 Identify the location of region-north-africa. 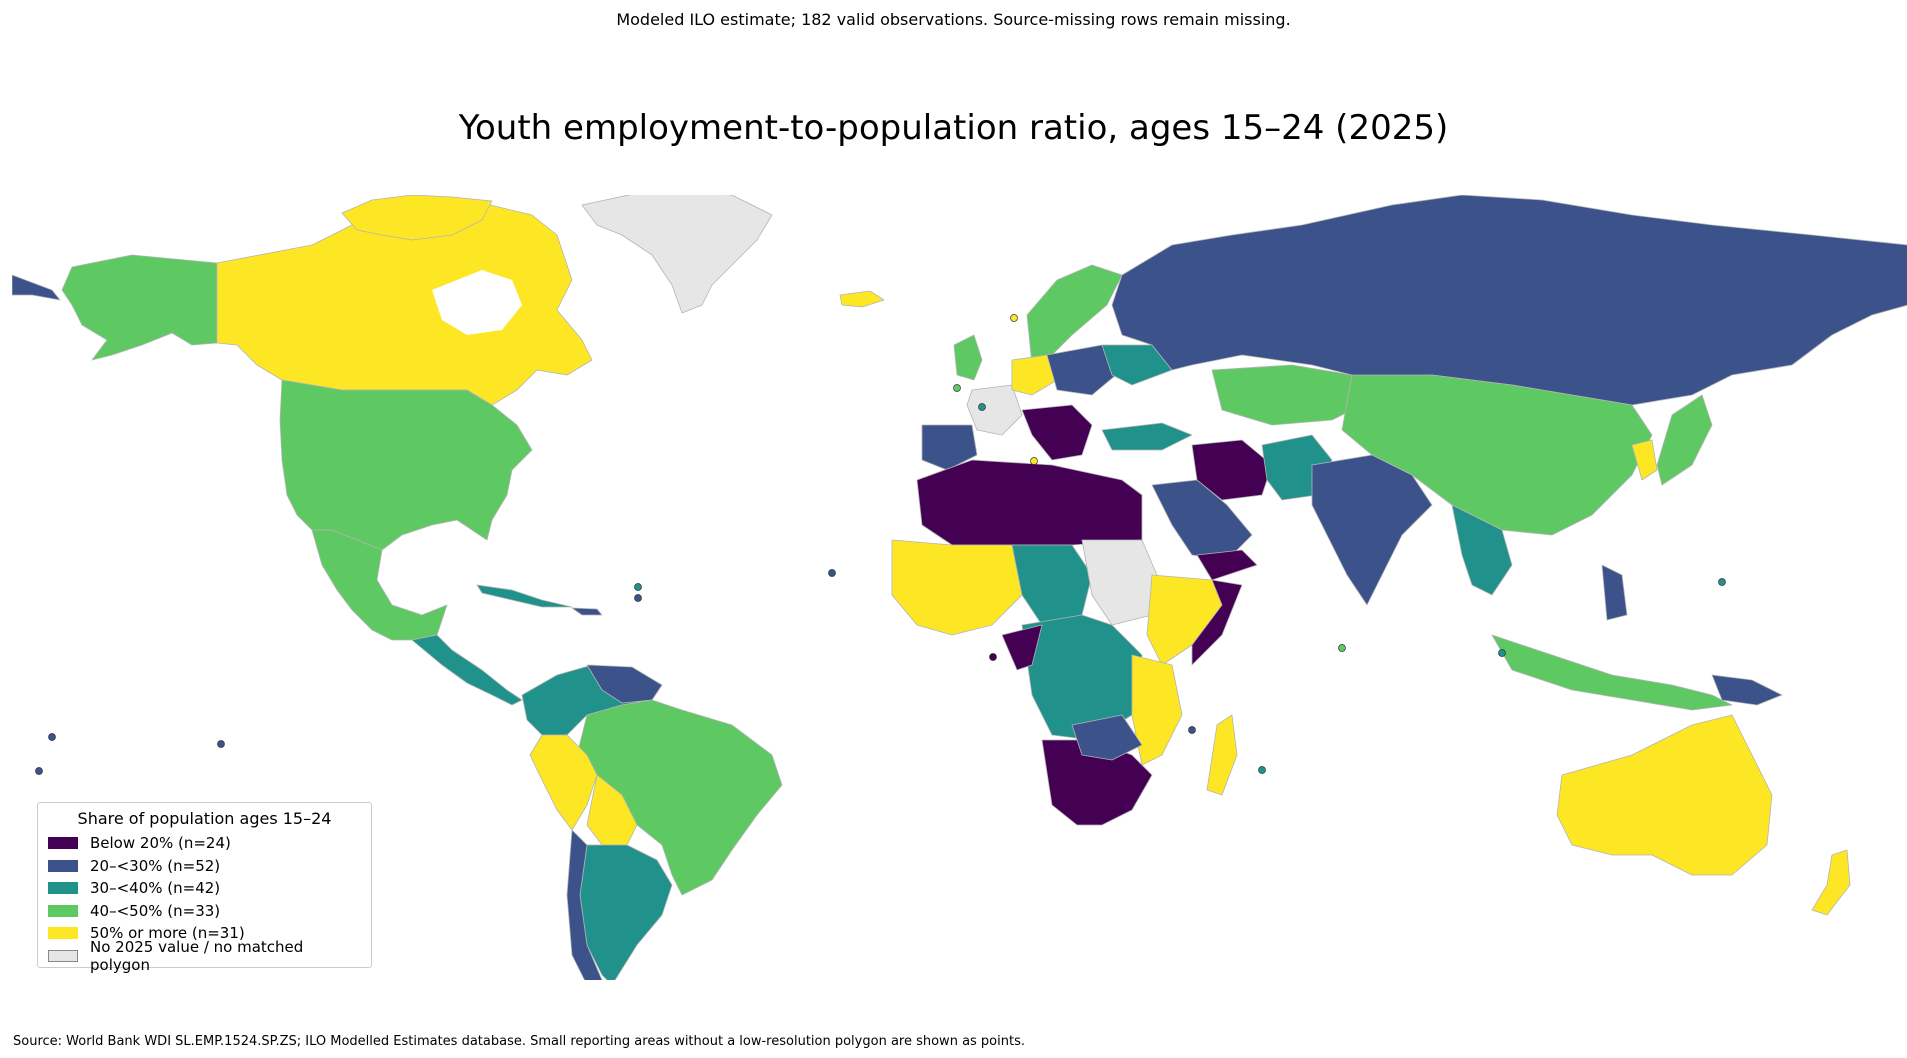
(1029, 502).